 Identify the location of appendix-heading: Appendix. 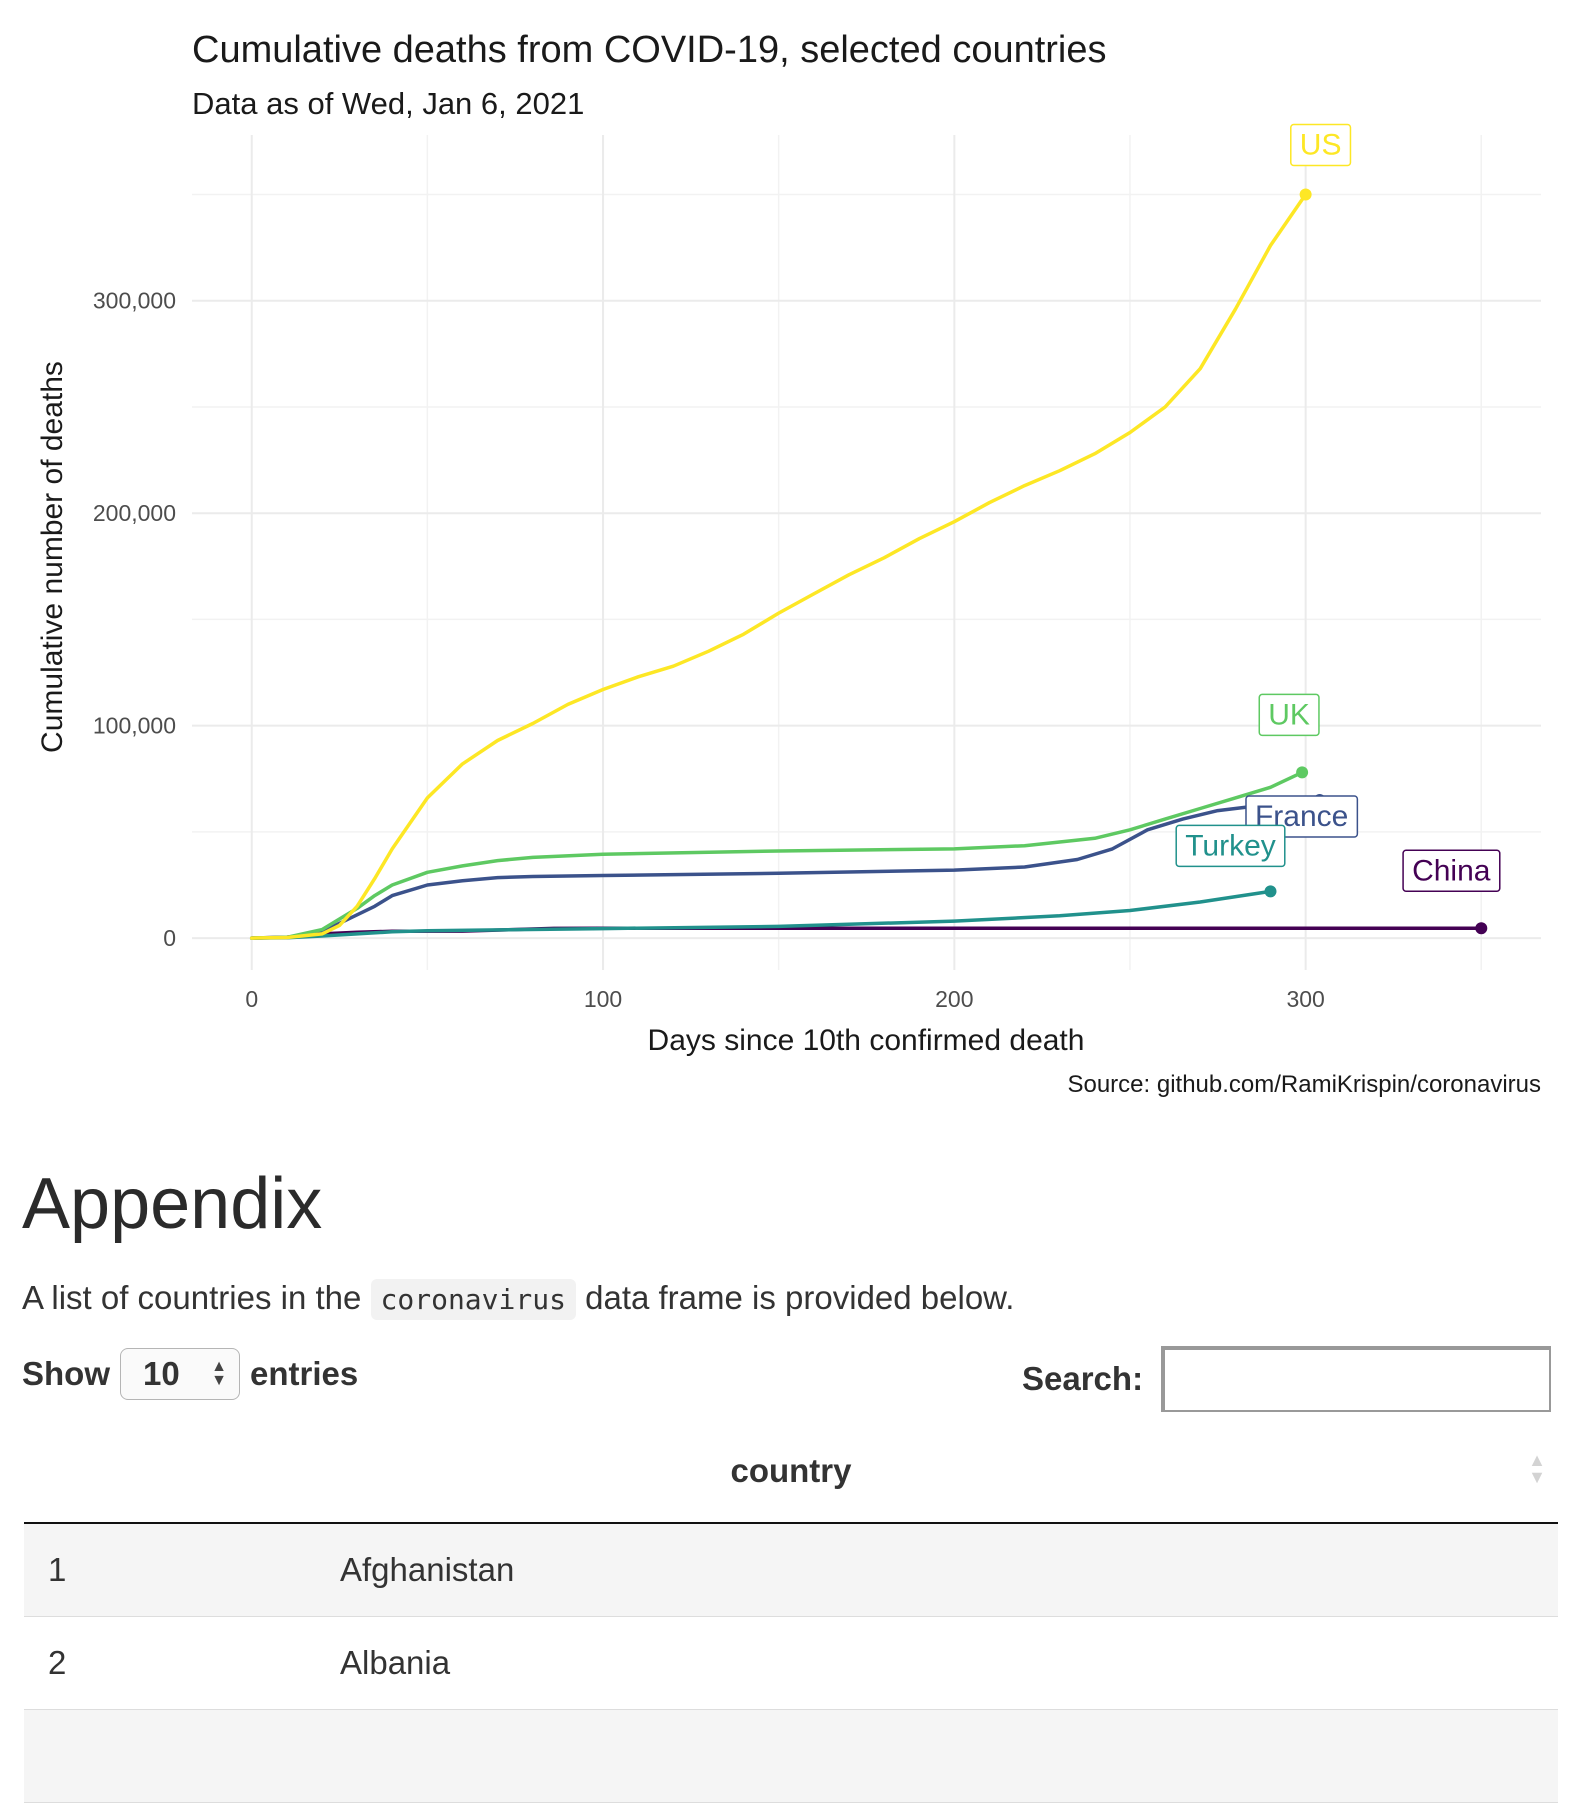
(172, 1204).